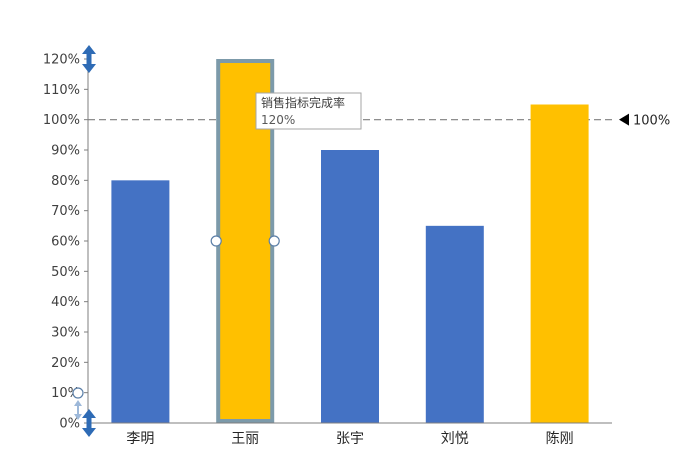 This screenshot has height=474, width=680. What do you see at coordinates (65, 151) in the screenshot?
I see `y-tick-label: 90%` at bounding box center [65, 151].